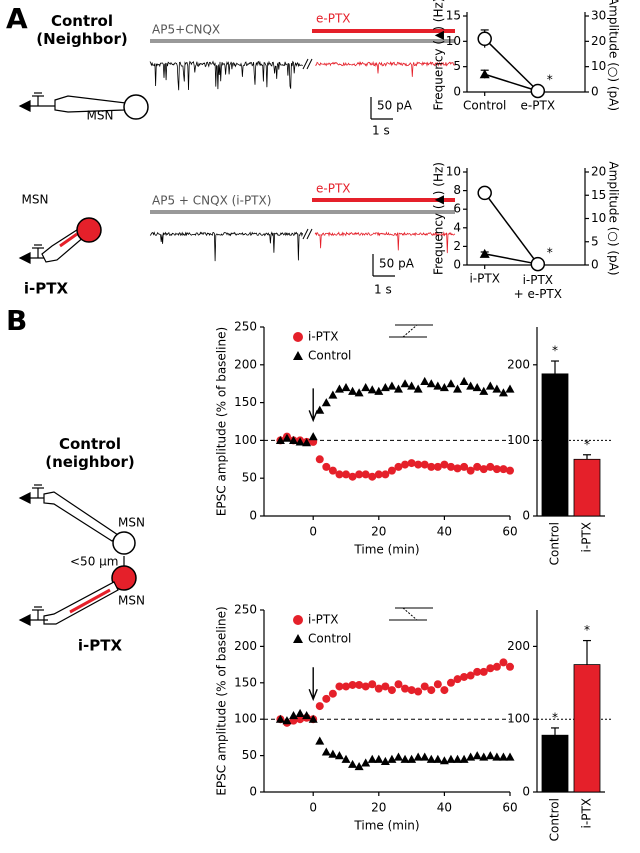 This screenshot has width=640, height=853. I want to click on y-tick-label: 8, so click(457, 190).